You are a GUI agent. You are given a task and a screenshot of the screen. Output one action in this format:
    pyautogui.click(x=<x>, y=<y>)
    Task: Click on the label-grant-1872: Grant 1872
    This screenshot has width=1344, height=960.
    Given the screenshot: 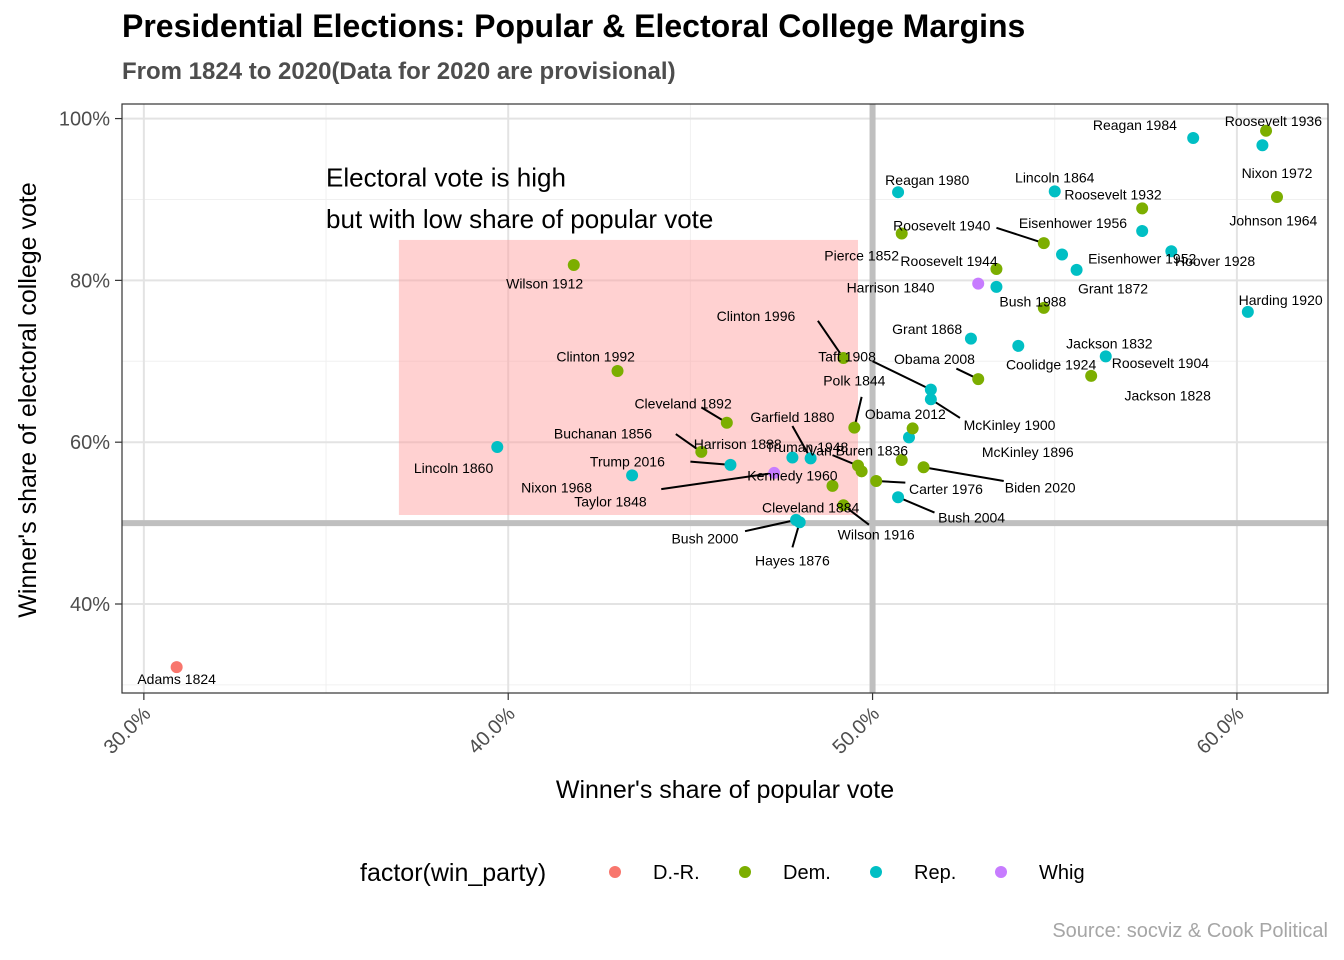 What is the action you would take?
    pyautogui.click(x=1113, y=288)
    